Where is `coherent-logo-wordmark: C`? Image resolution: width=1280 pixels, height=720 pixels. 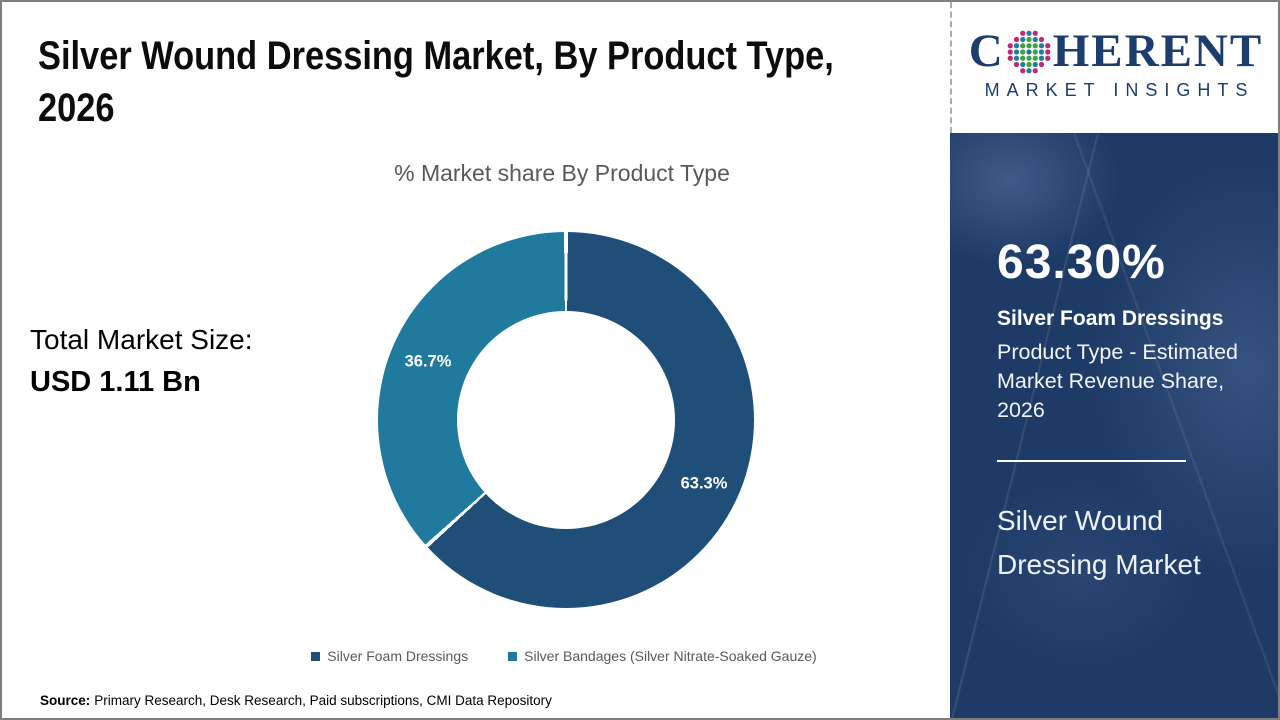
coherent-logo-wordmark: C is located at coordinates (1116, 51).